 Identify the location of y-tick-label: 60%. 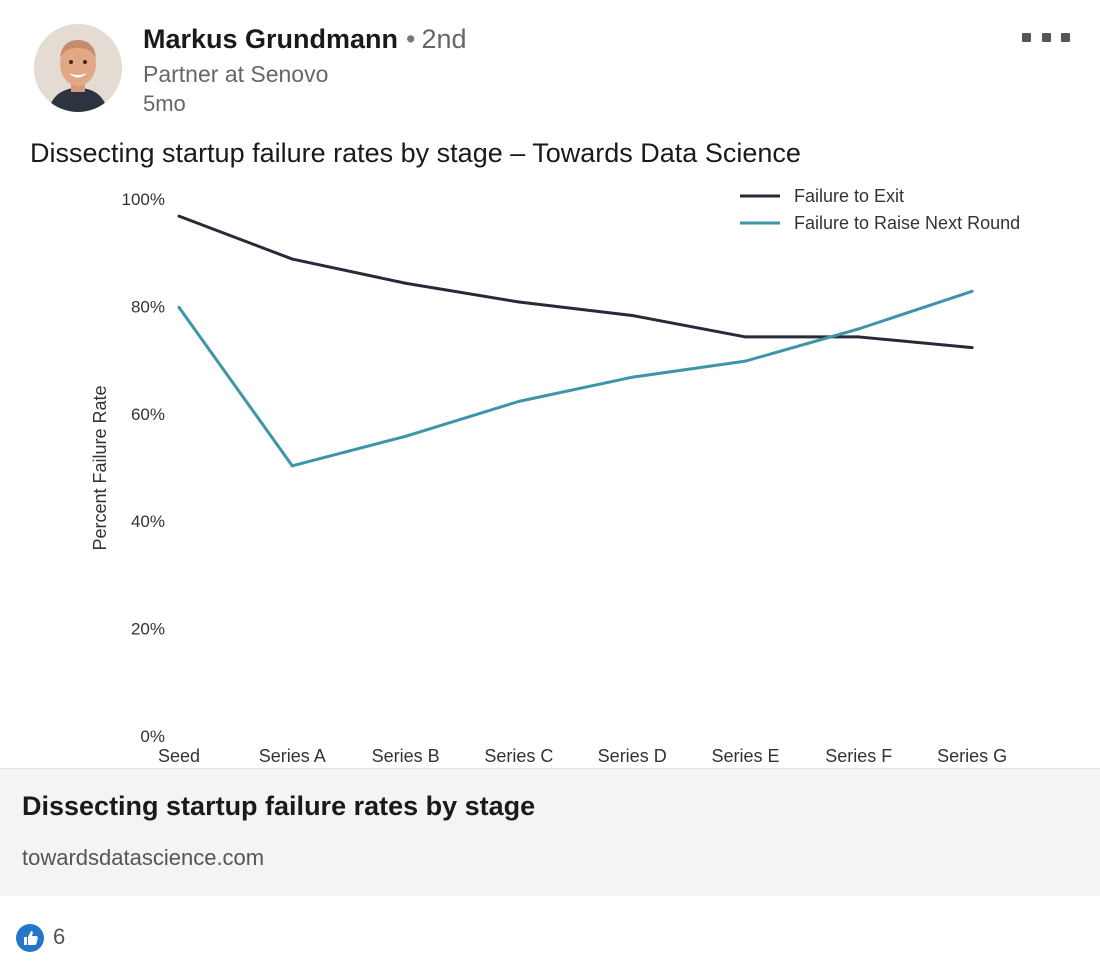
(148, 414).